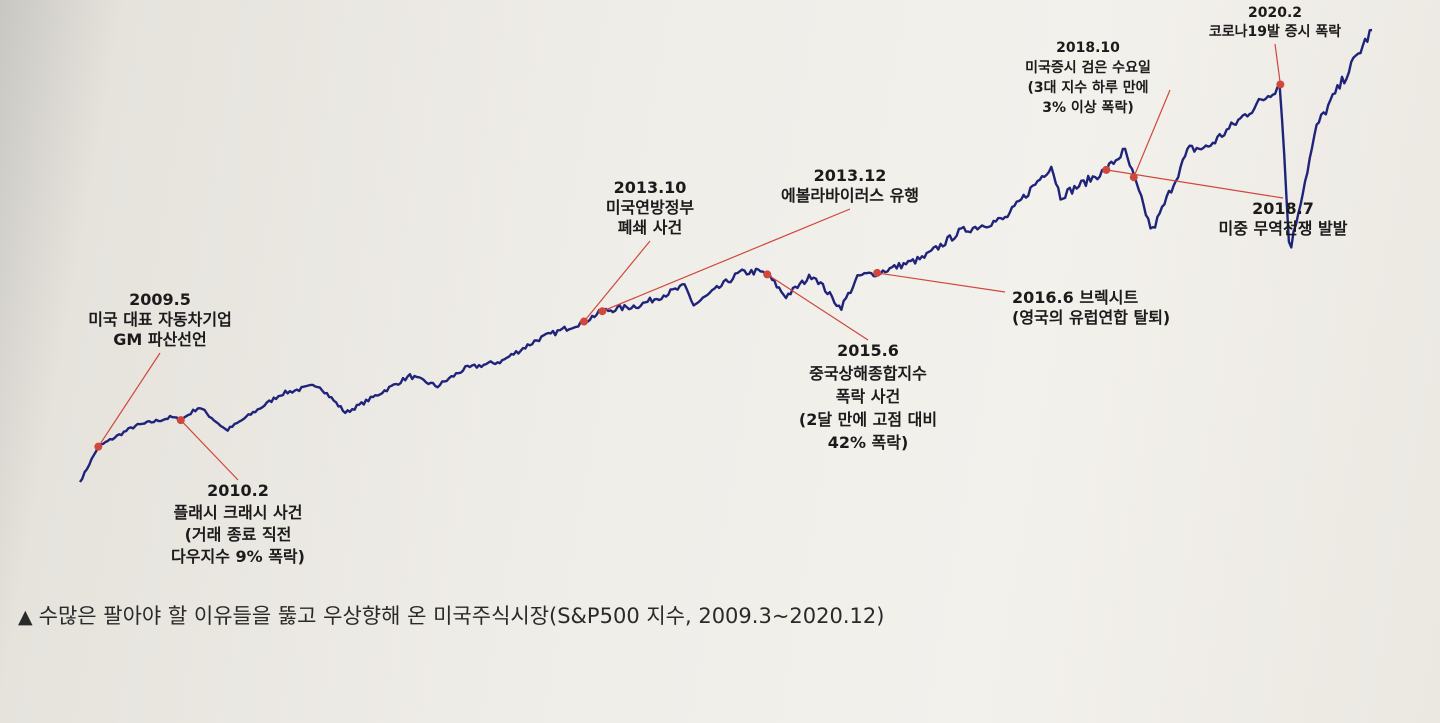 This screenshot has width=1440, height=723. I want to click on annotation-leader-2013.12, so click(726, 260).